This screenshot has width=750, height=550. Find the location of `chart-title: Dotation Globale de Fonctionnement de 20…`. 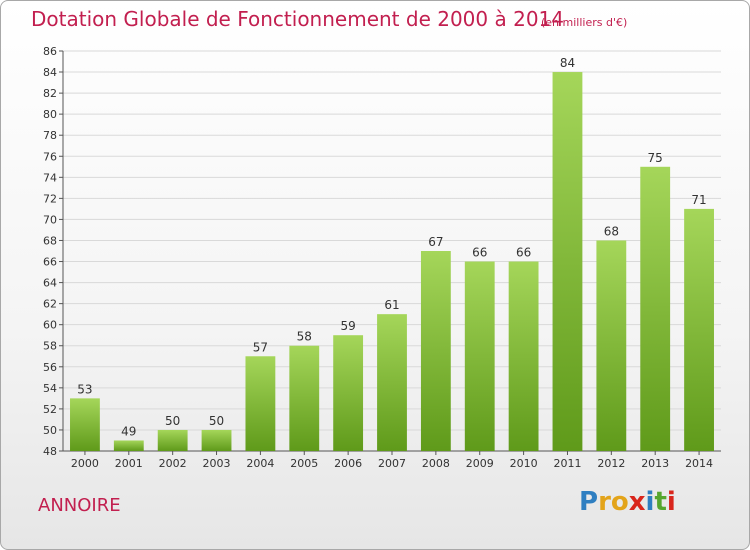

chart-title: Dotation Globale de Fonctionnement de 20… is located at coordinates (297, 19).